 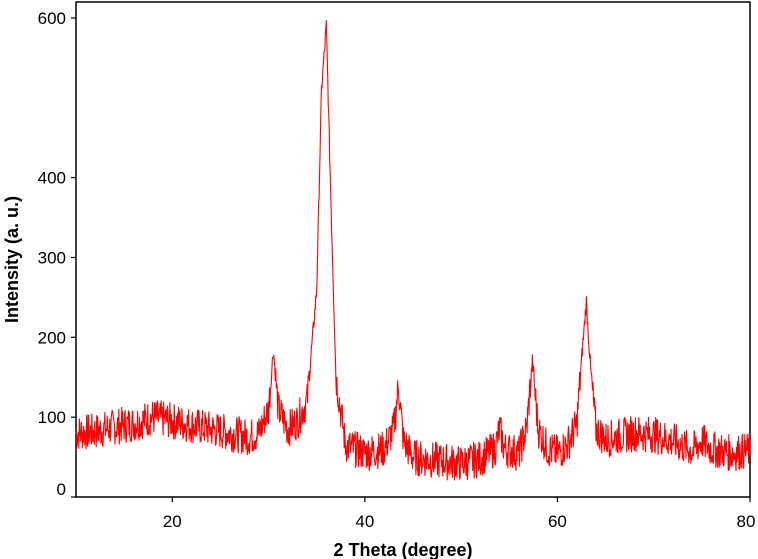 What do you see at coordinates (12, 259) in the screenshot?
I see `y-axis-title: Intensity (a. u.)` at bounding box center [12, 259].